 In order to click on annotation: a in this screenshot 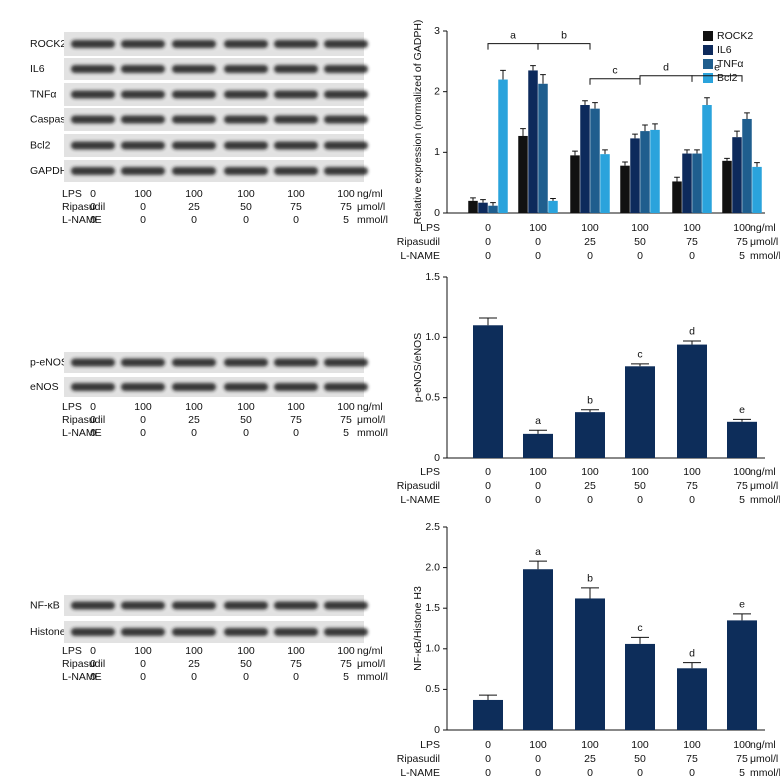, I will do `click(513, 35)`.